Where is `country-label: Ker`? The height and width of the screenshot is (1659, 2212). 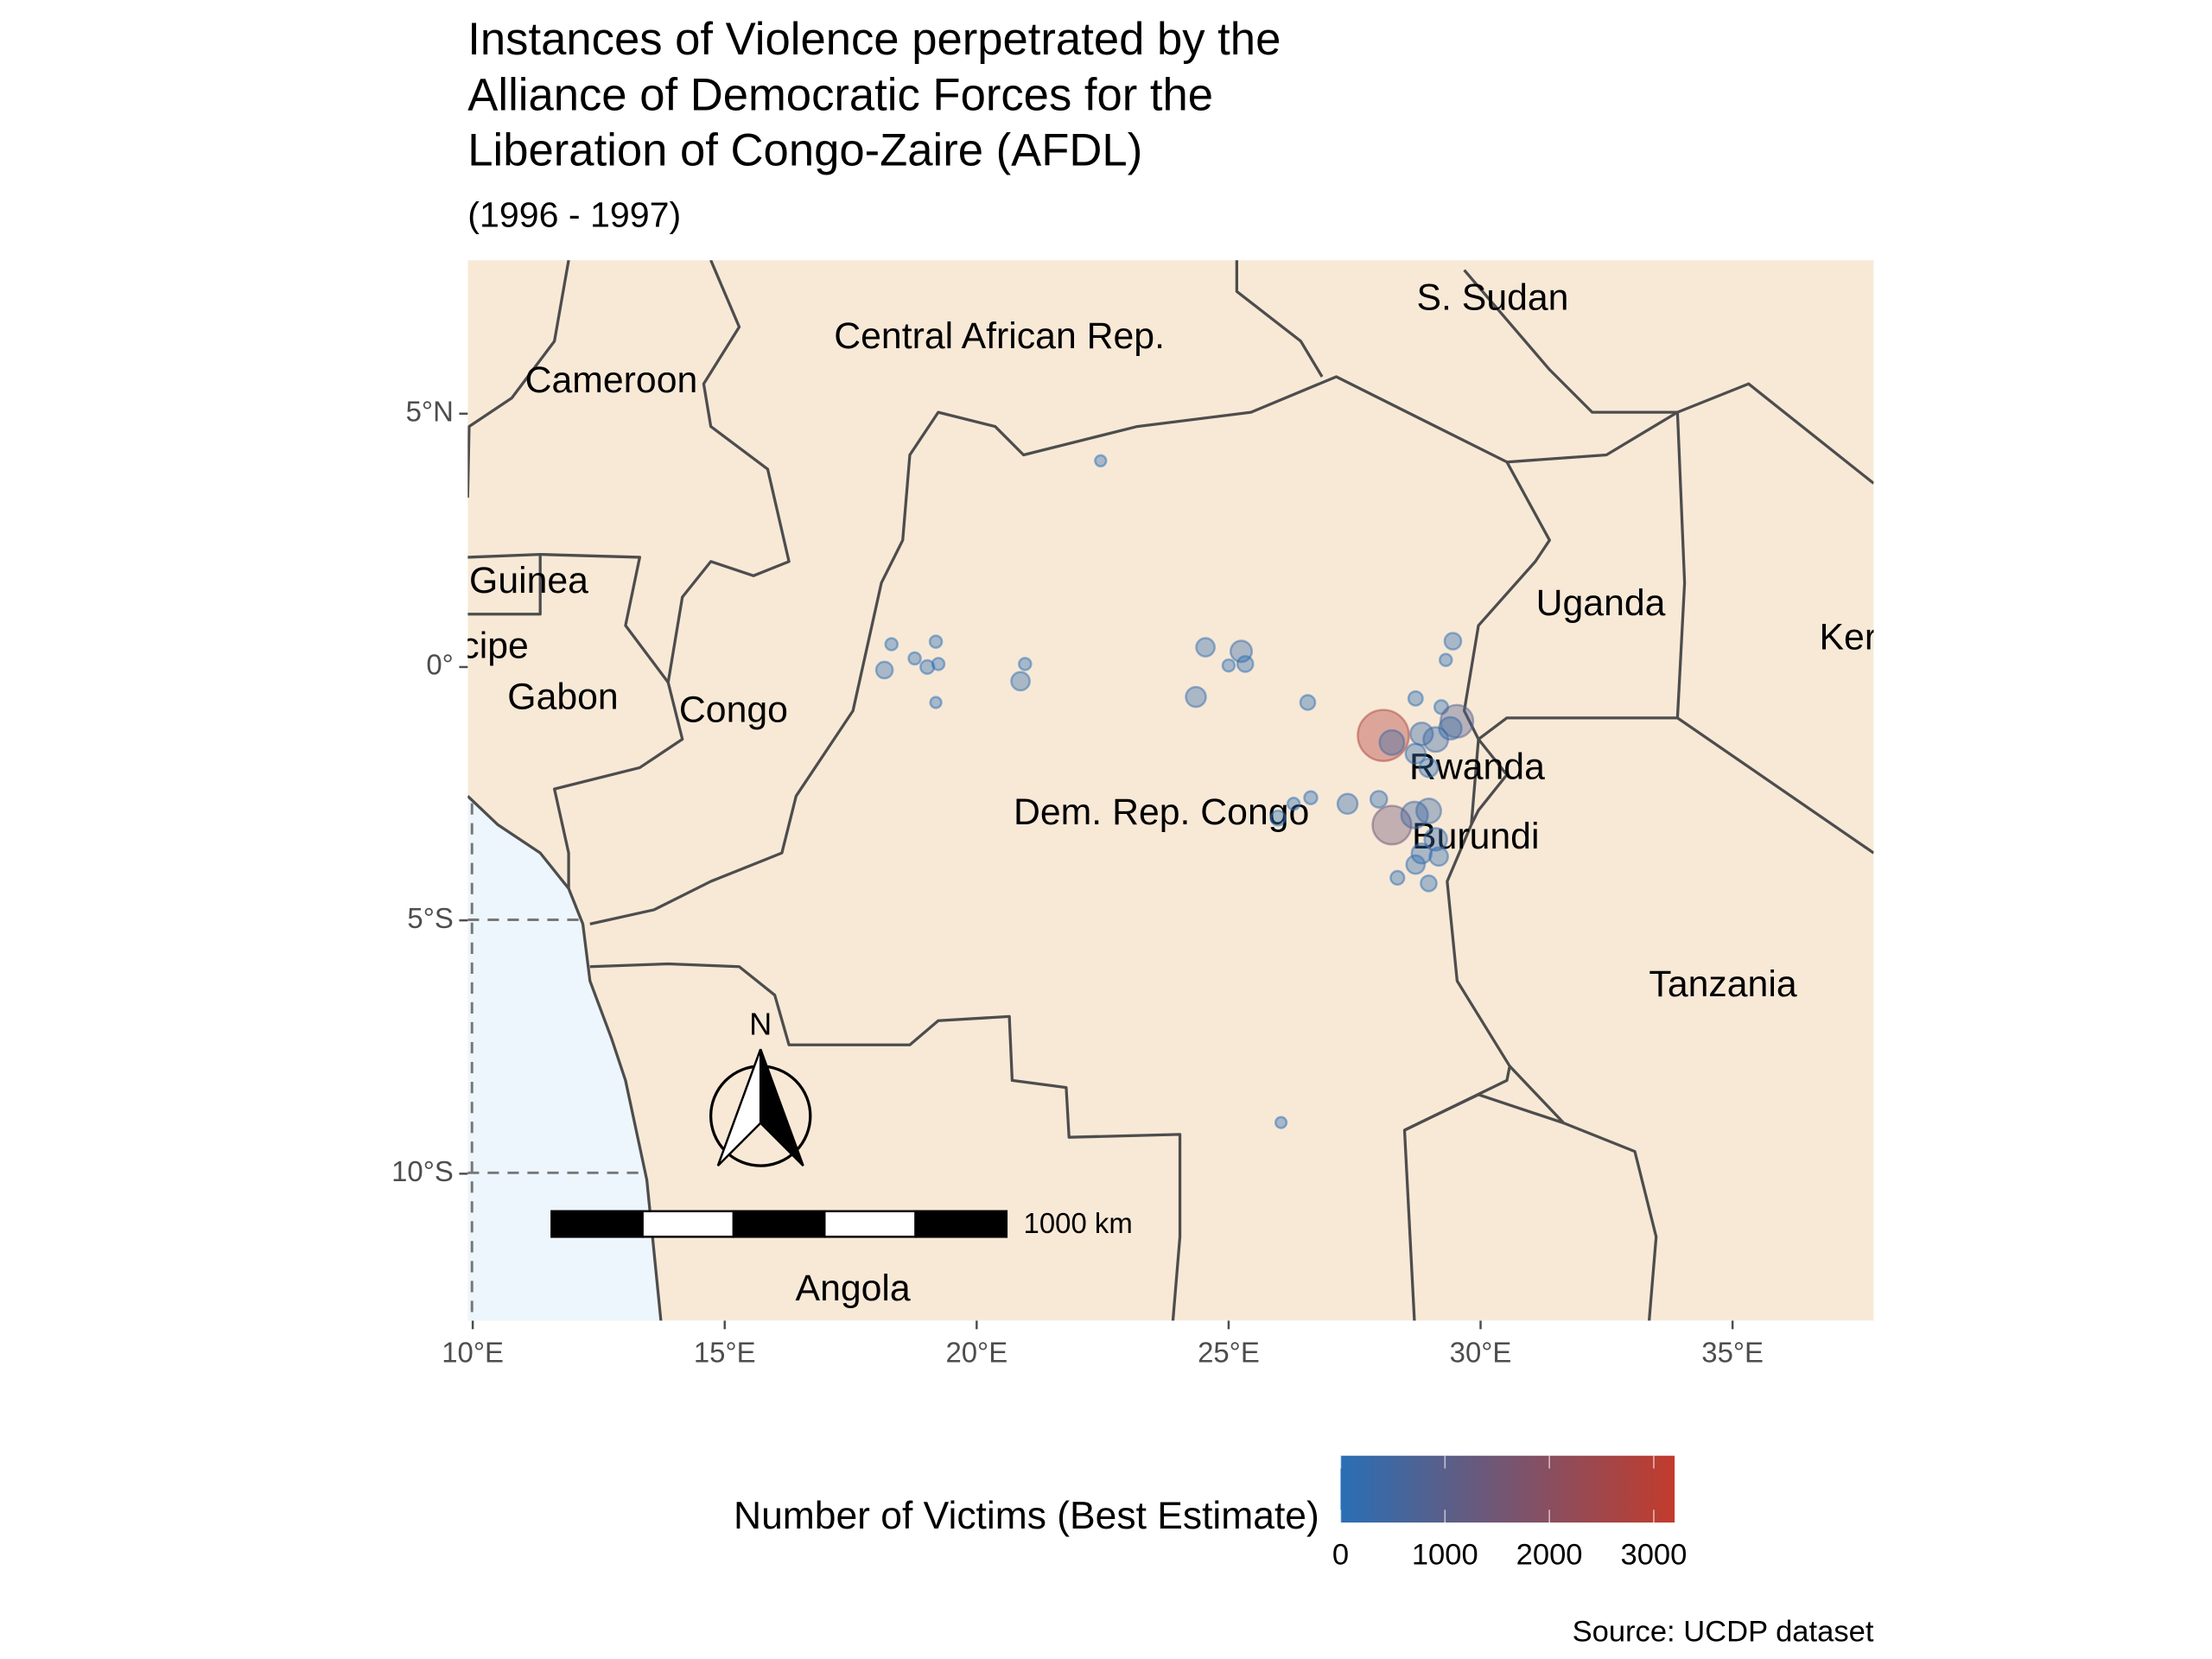
country-label: Ker is located at coordinates (1849, 637).